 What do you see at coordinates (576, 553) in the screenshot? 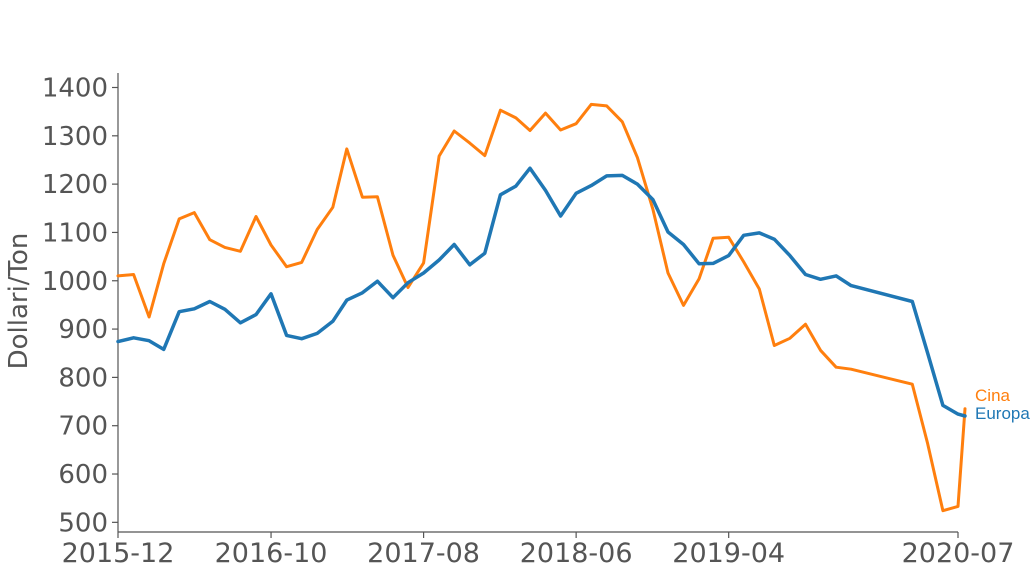
I see `x-tick-label: 2018-06` at bounding box center [576, 553].